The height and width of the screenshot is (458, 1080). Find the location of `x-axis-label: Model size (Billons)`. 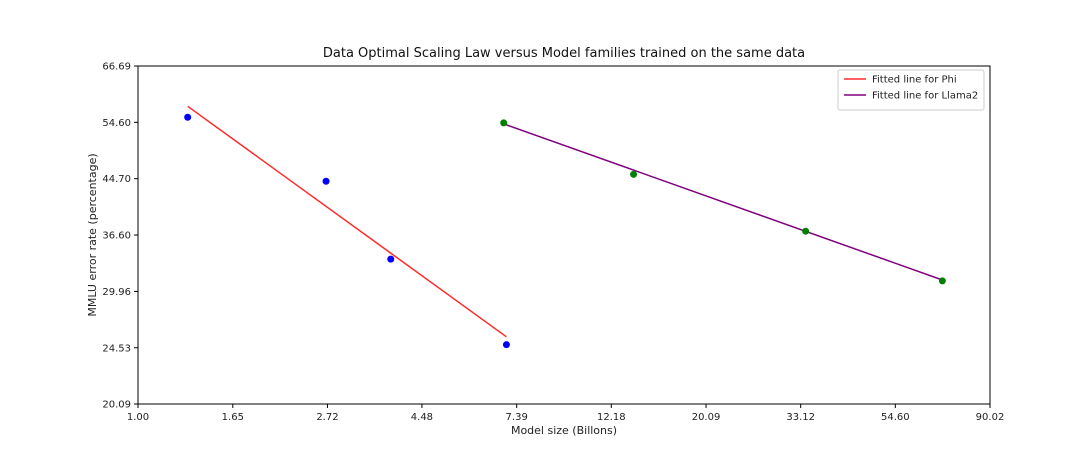

x-axis-label: Model size (Billons) is located at coordinates (564, 430).